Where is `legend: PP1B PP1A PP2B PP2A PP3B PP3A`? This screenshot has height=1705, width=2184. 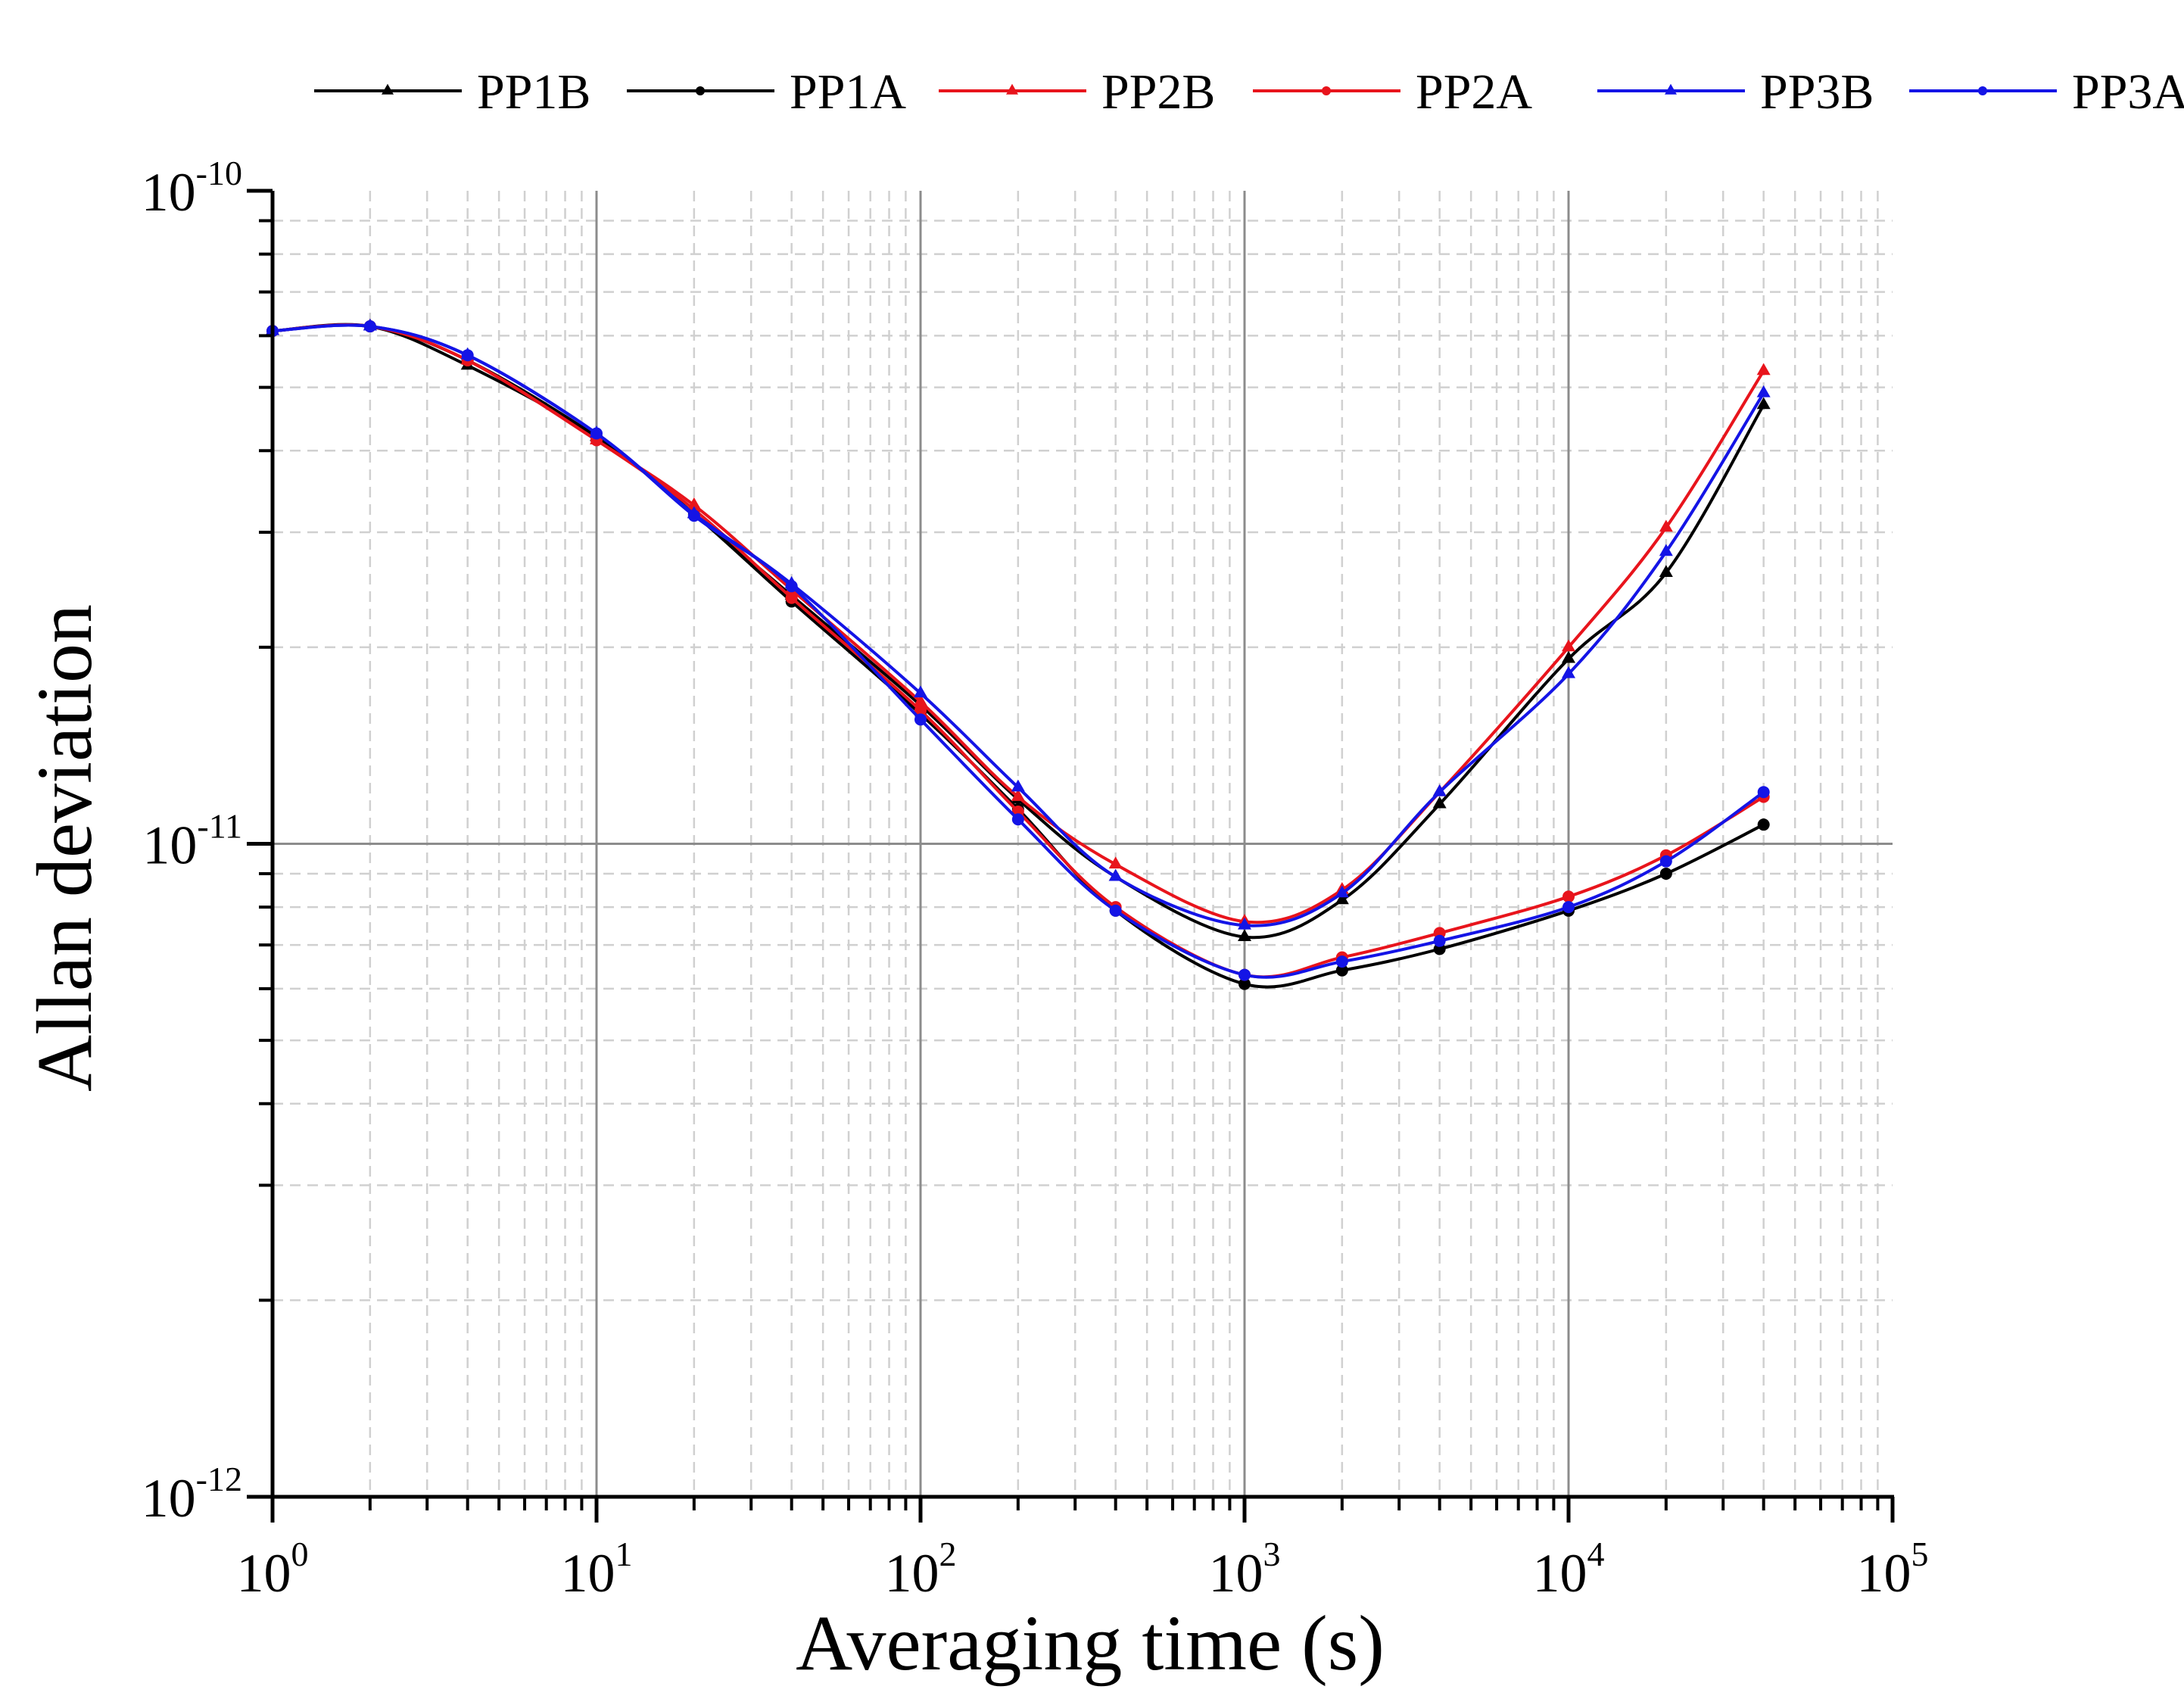 legend: PP1B PP1A PP2B PP2A PP3B PP3A is located at coordinates (1249, 92).